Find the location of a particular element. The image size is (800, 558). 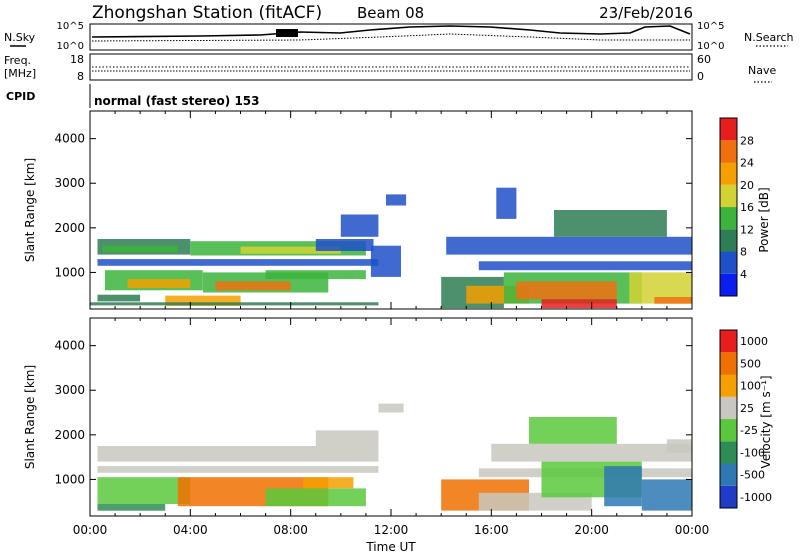

nsky-spike is located at coordinates (287, 33).